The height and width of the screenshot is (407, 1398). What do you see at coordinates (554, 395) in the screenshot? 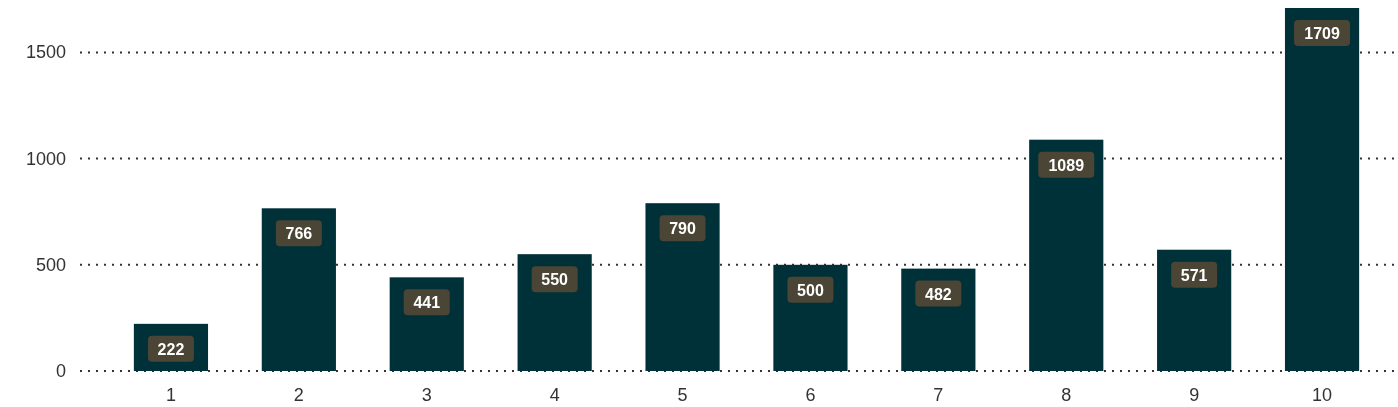
I see `x-tick-label: 4` at bounding box center [554, 395].